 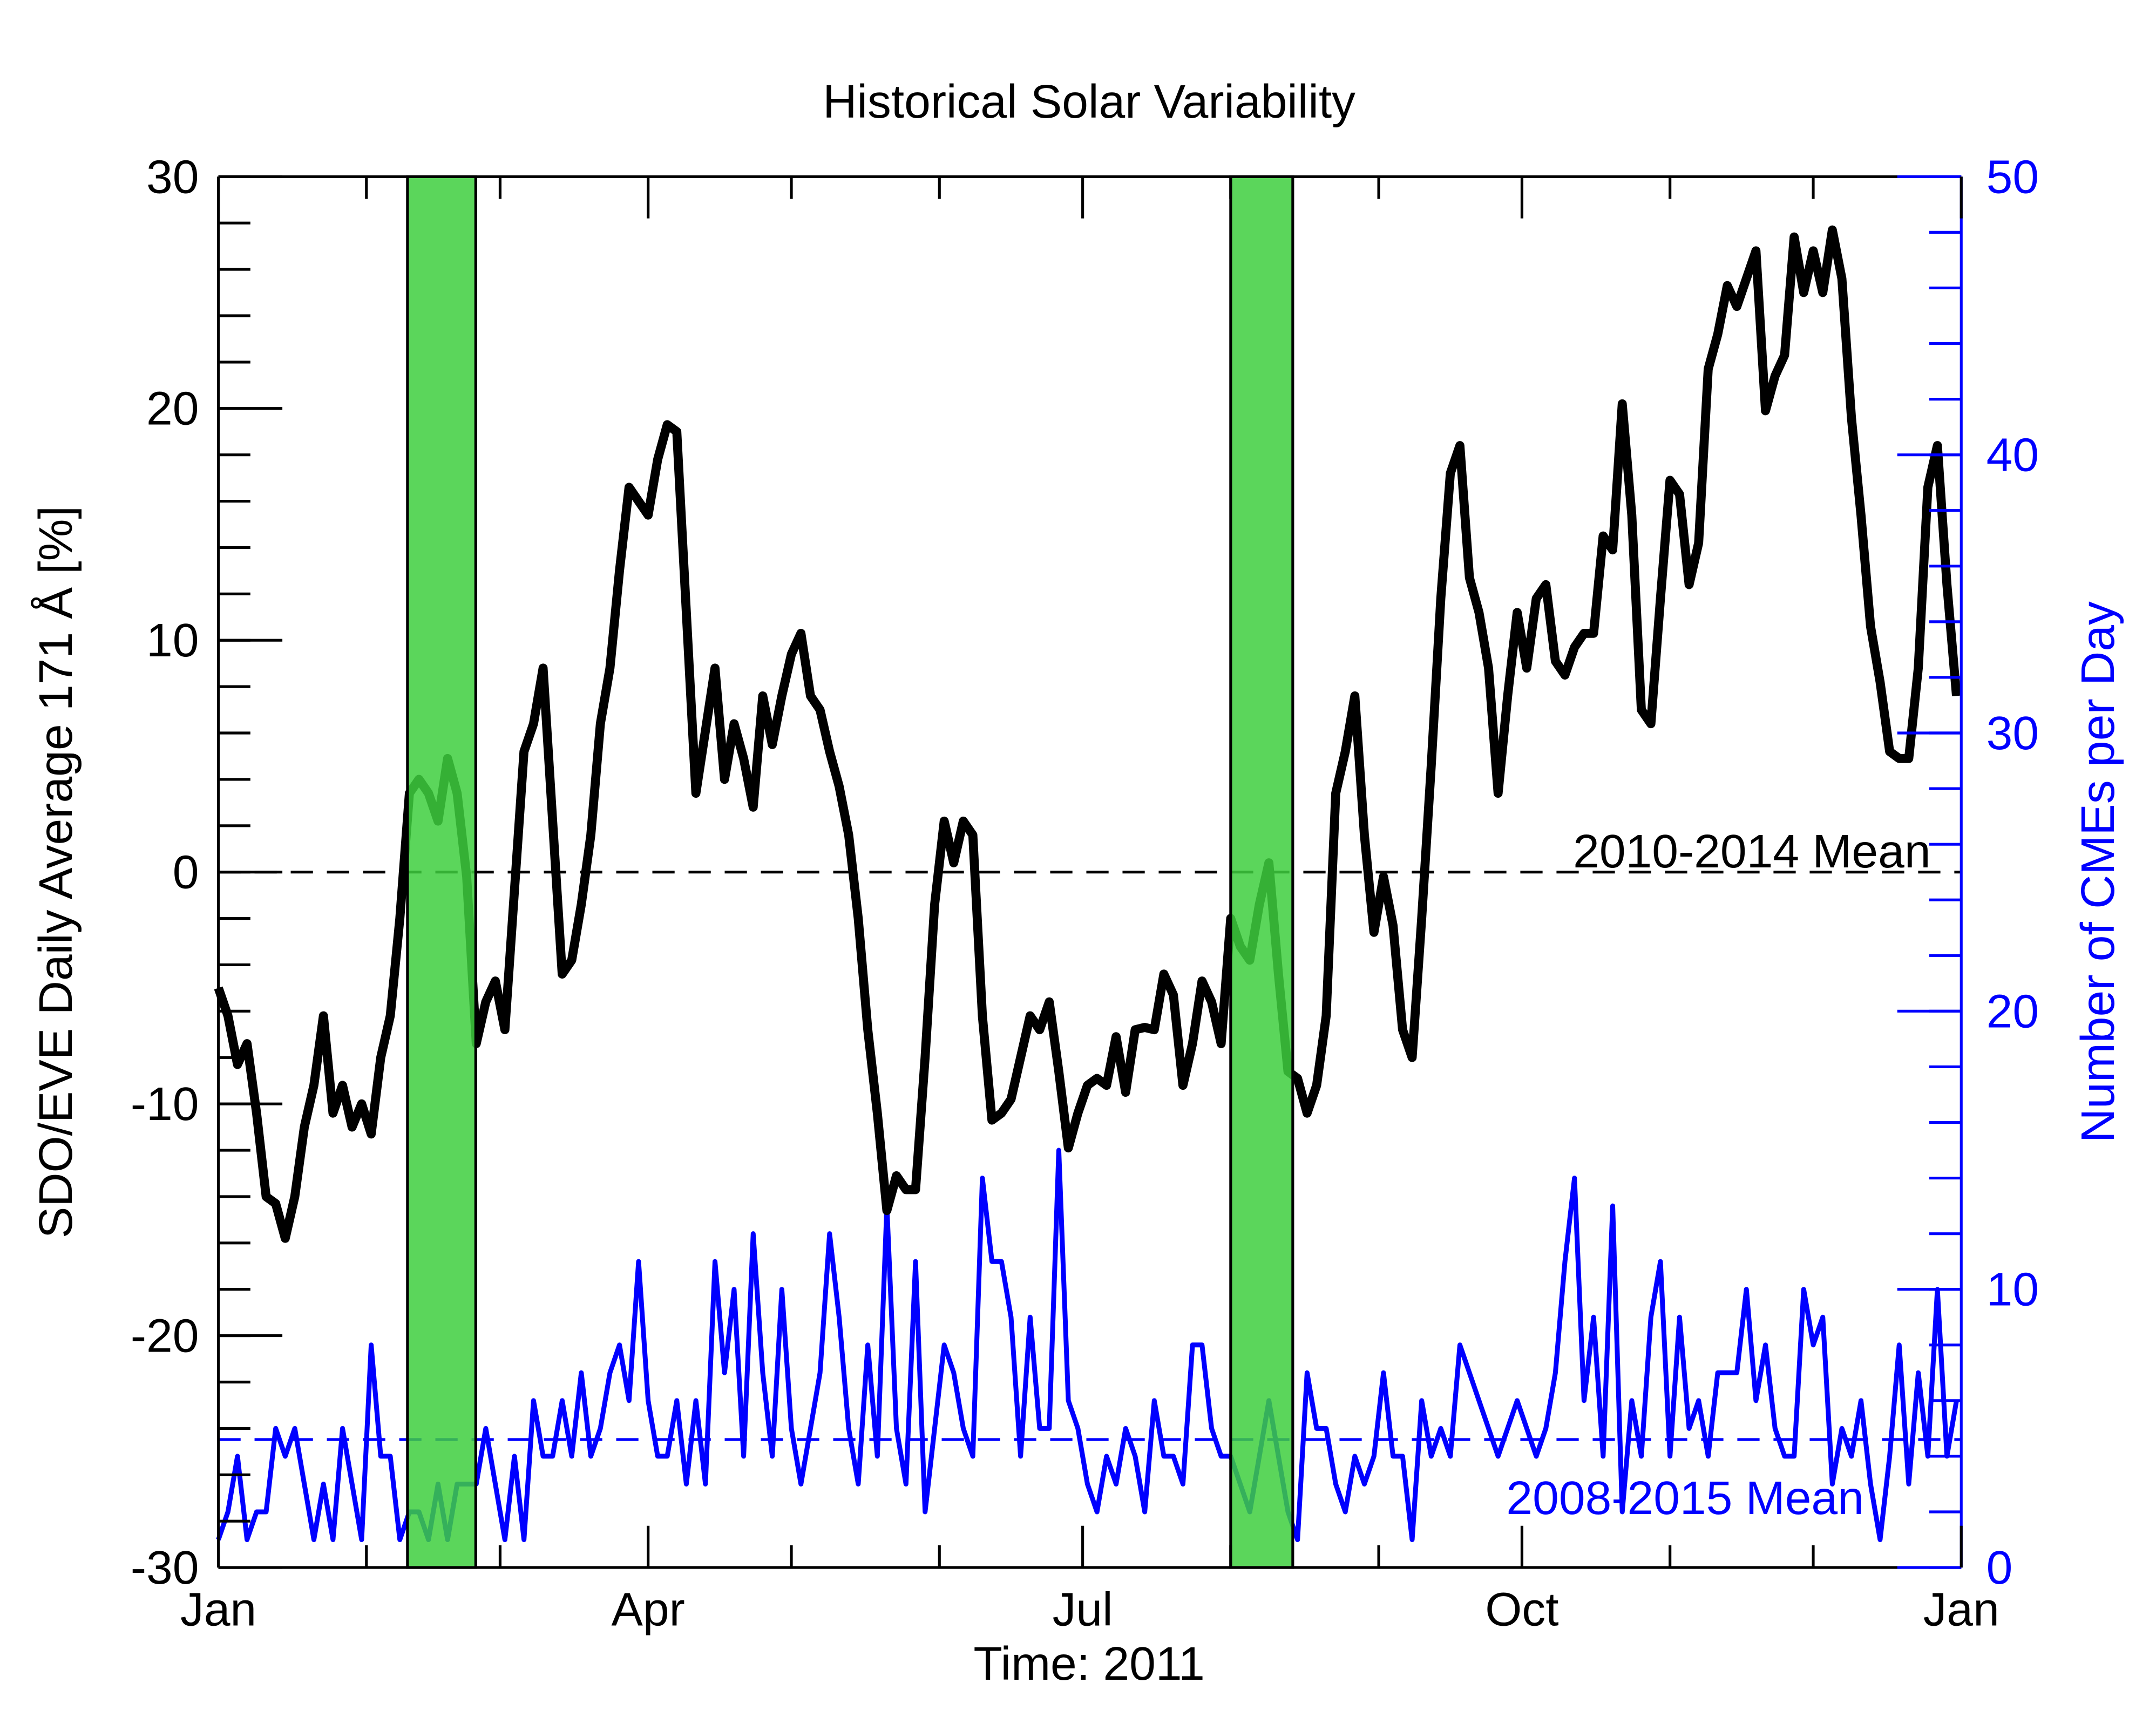 I want to click on y2-tick-label: 30, so click(x=2012, y=733).